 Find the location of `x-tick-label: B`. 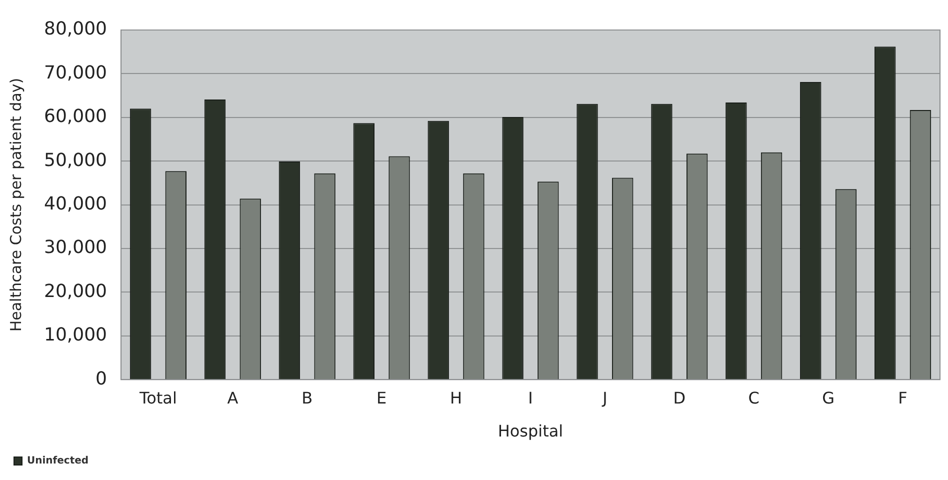

x-tick-label: B is located at coordinates (307, 398).